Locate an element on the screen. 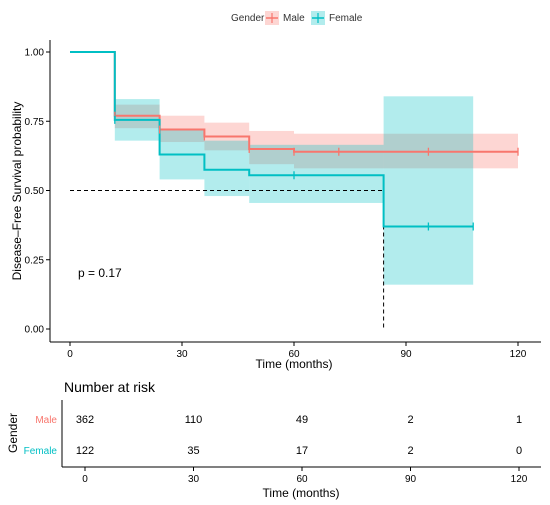 This screenshot has height=505, width=550. y-tick-label: 0.00 is located at coordinates (35, 330).